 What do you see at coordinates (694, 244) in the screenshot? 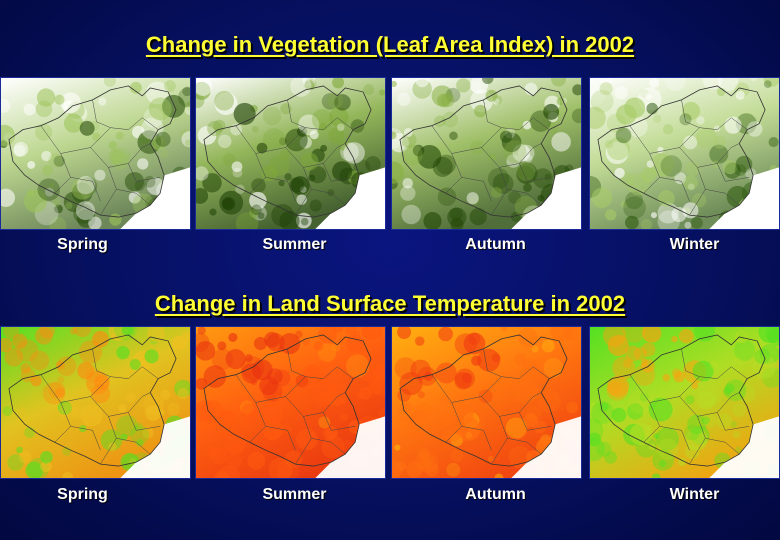
I see `vegetation-label-winter: Winter` at bounding box center [694, 244].